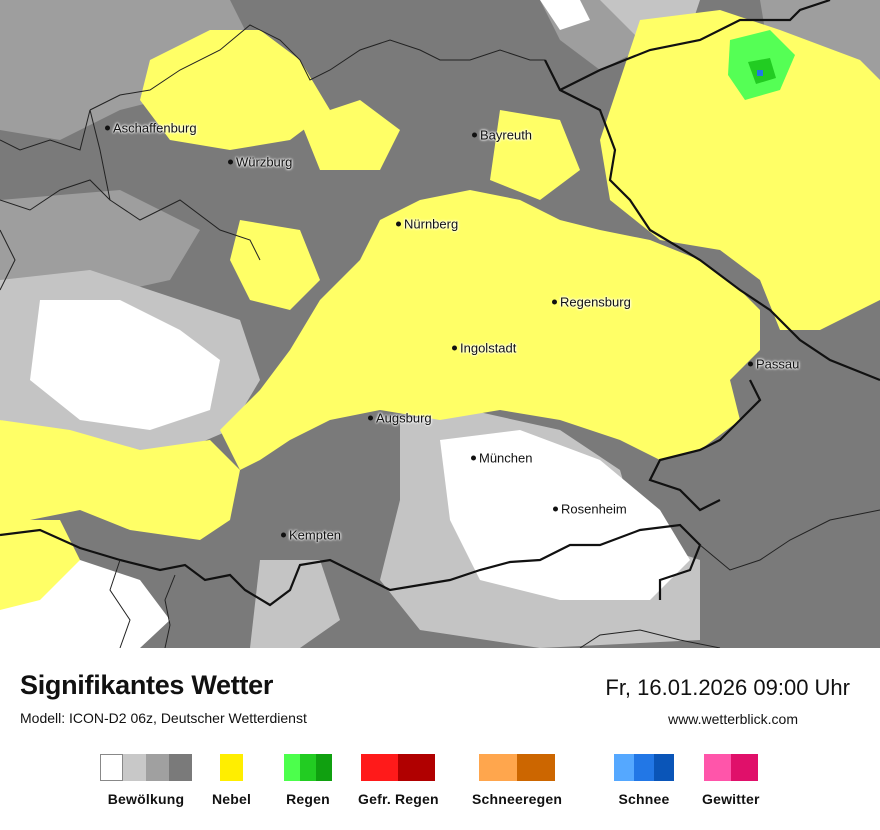  What do you see at coordinates (506, 458) in the screenshot?
I see `city-label: München` at bounding box center [506, 458].